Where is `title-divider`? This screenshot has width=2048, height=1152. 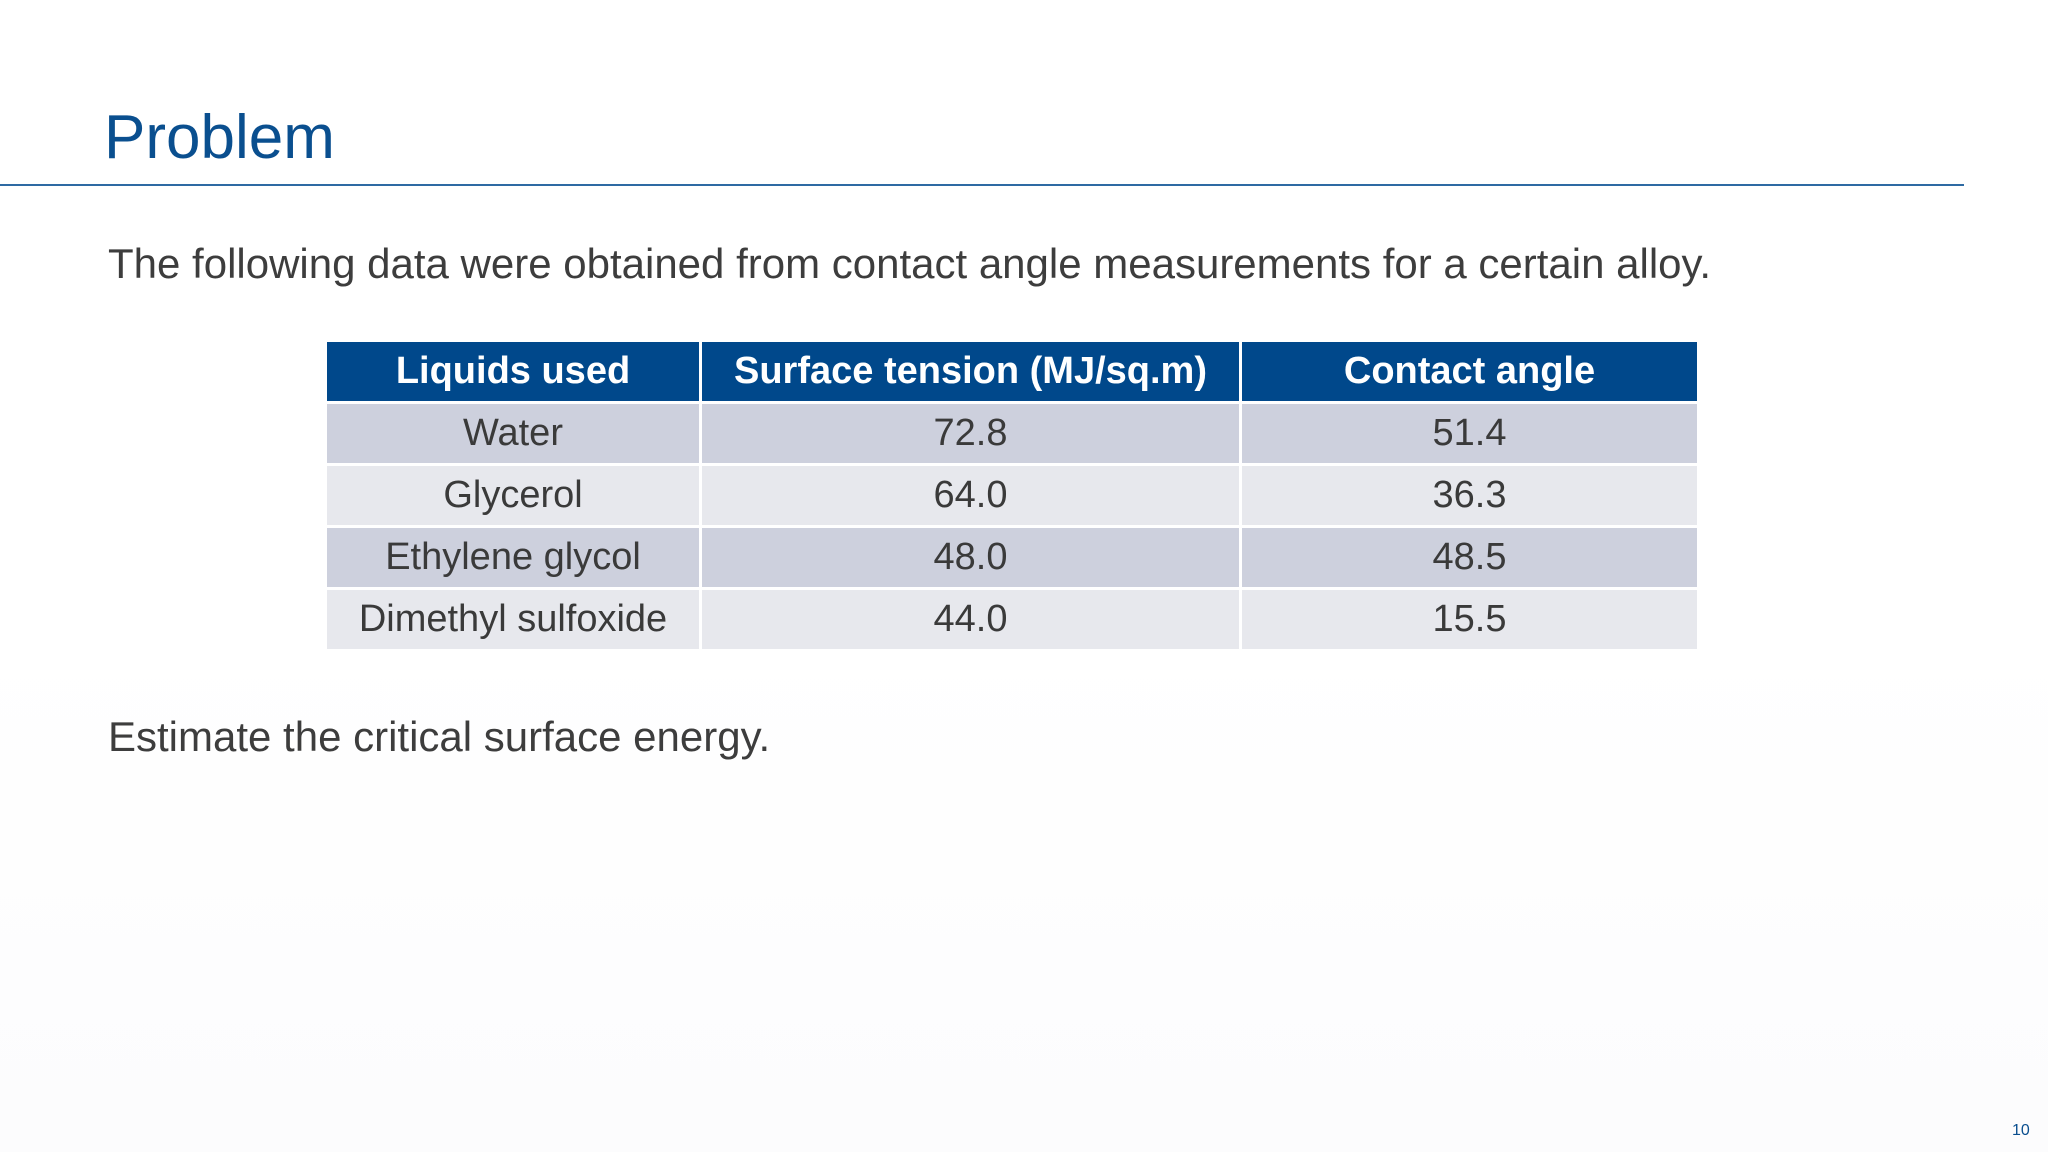 title-divider is located at coordinates (982, 185).